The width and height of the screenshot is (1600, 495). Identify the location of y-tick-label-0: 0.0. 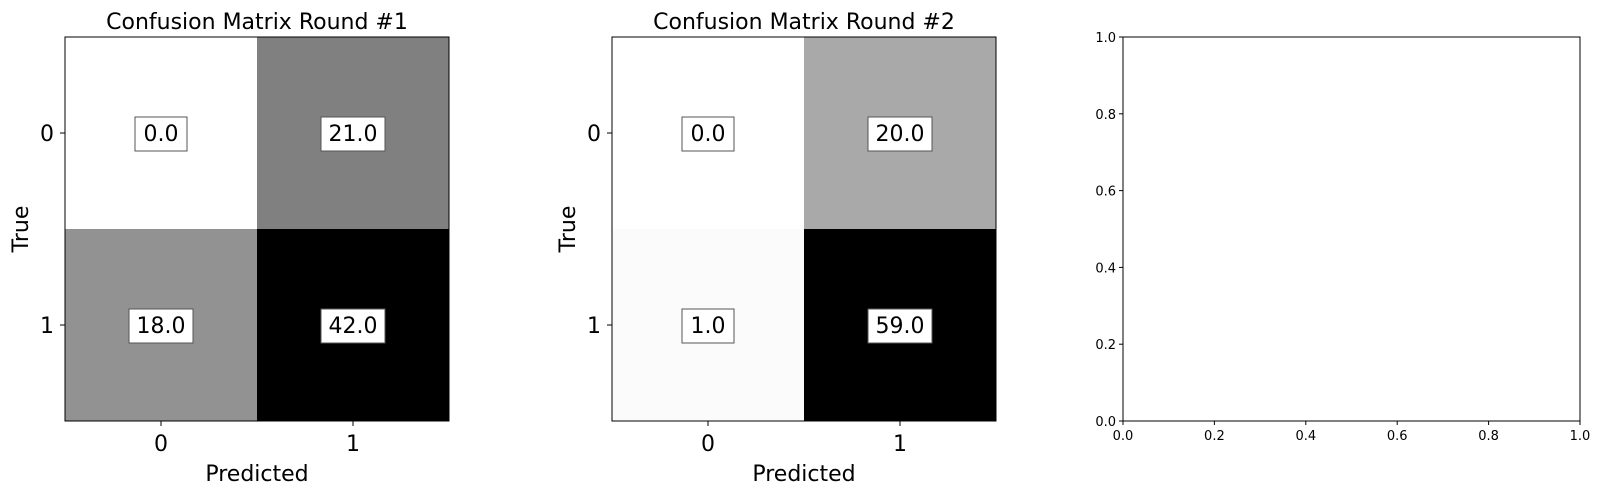
(1105, 422).